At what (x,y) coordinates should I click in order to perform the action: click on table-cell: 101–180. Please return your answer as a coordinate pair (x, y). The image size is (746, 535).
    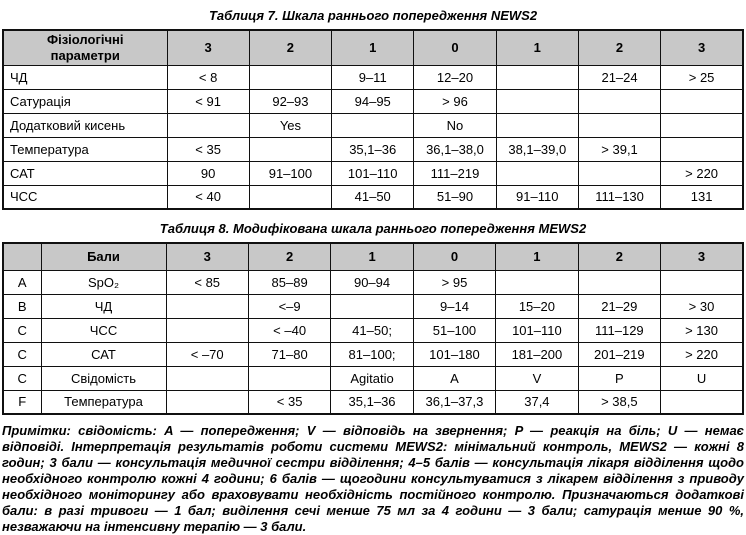
    Looking at the image, I should click on (454, 354).